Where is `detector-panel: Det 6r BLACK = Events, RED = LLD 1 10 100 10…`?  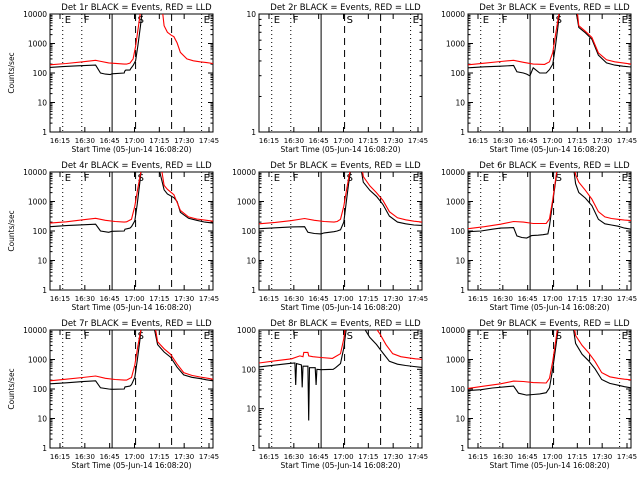
detector-panel: Det 6r BLACK = Events, RED = LLD 1 10 100 10… is located at coordinates (539, 236).